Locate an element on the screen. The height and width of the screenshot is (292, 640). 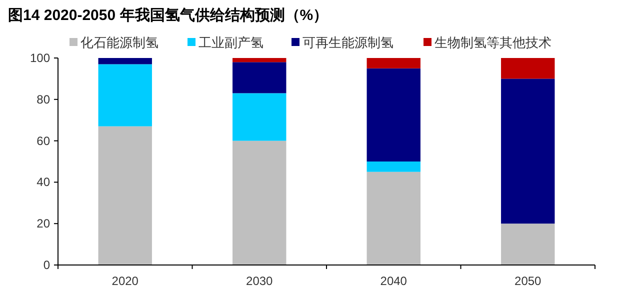
chart-title: 图14 2020-2050 年我国氢气供给结构预测（%） is located at coordinates (168, 15).